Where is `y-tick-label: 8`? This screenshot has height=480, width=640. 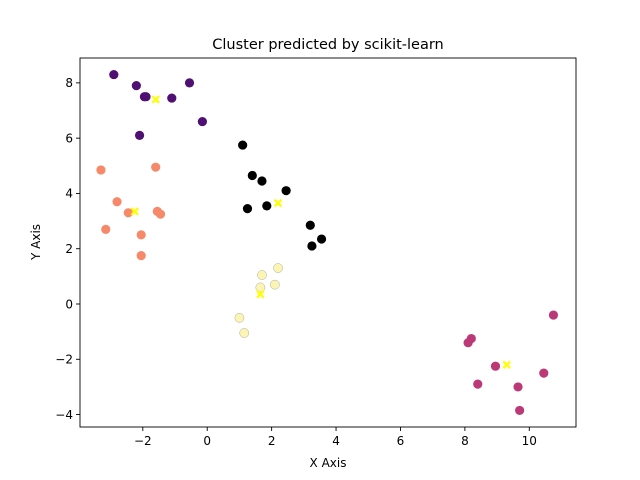
y-tick-label: 8 is located at coordinates (69, 83).